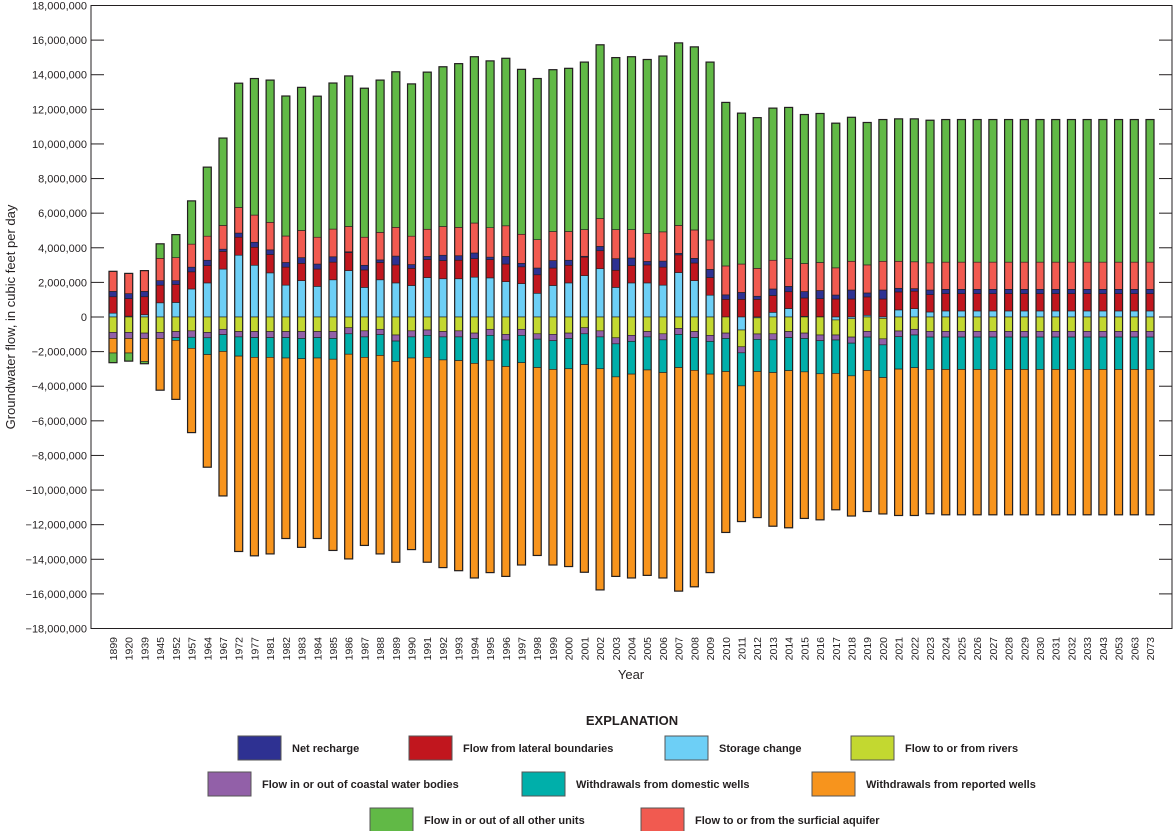  I want to click on x-tick-label: 2031, so click(1057, 649).